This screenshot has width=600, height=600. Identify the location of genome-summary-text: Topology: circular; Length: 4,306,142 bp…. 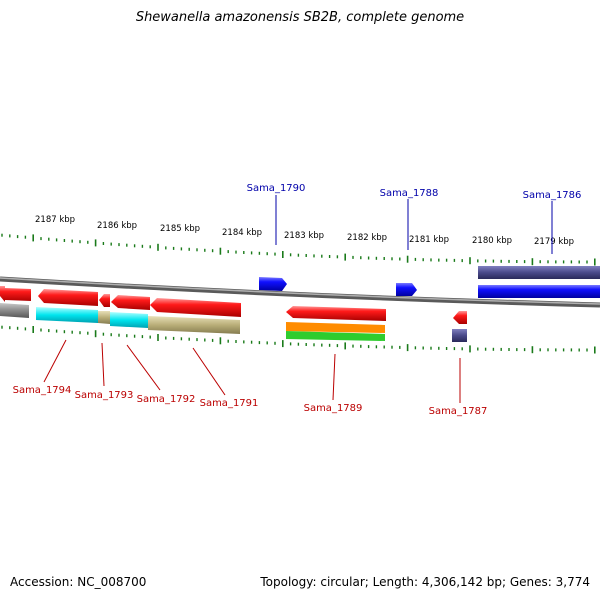
(425, 582).